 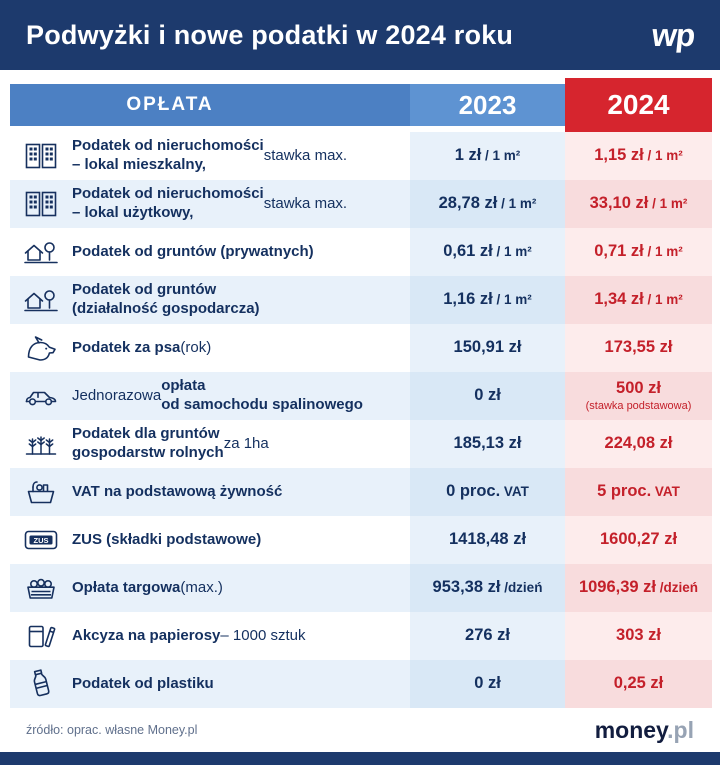 What do you see at coordinates (126, 347) in the screenshot?
I see `fee-label-main: Podatek za psa` at bounding box center [126, 347].